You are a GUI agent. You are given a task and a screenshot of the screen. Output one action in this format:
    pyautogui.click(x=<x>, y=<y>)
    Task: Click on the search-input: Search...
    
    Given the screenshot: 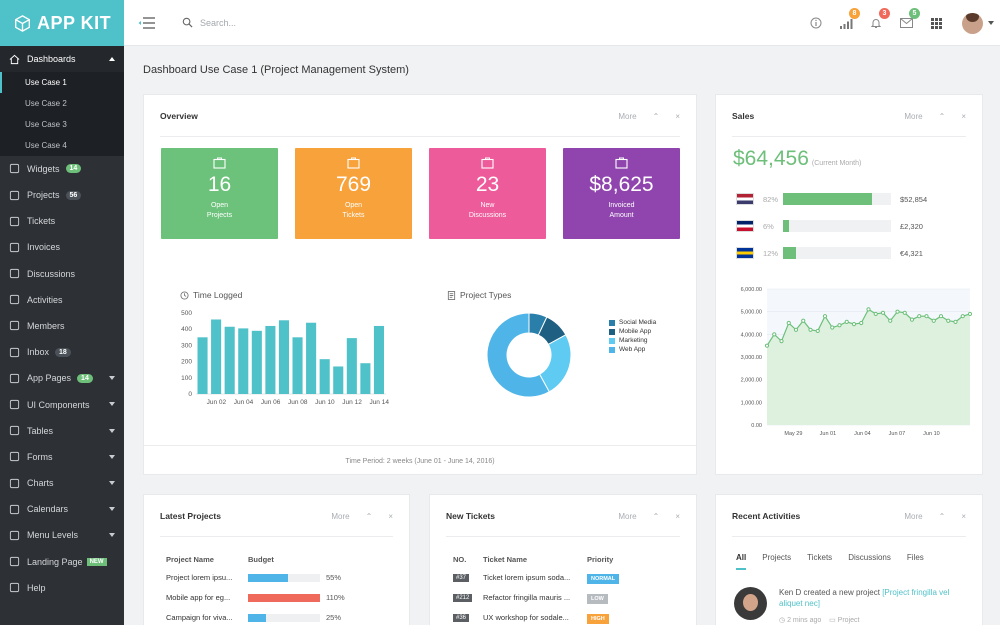 What is the action you would take?
    pyautogui.click(x=218, y=22)
    